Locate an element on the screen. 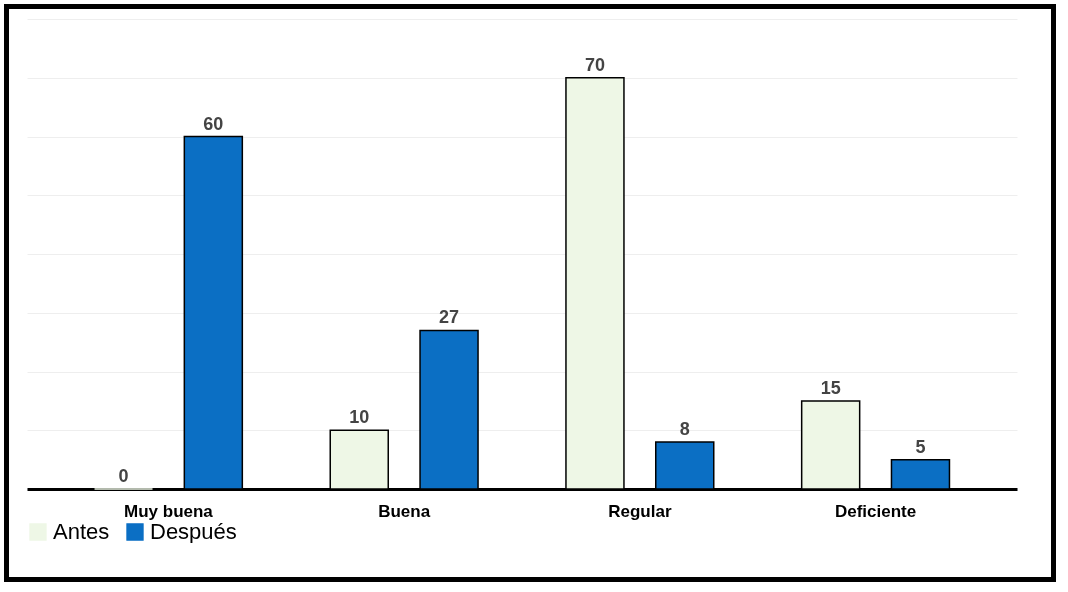  data-label: 15 is located at coordinates (830, 387).